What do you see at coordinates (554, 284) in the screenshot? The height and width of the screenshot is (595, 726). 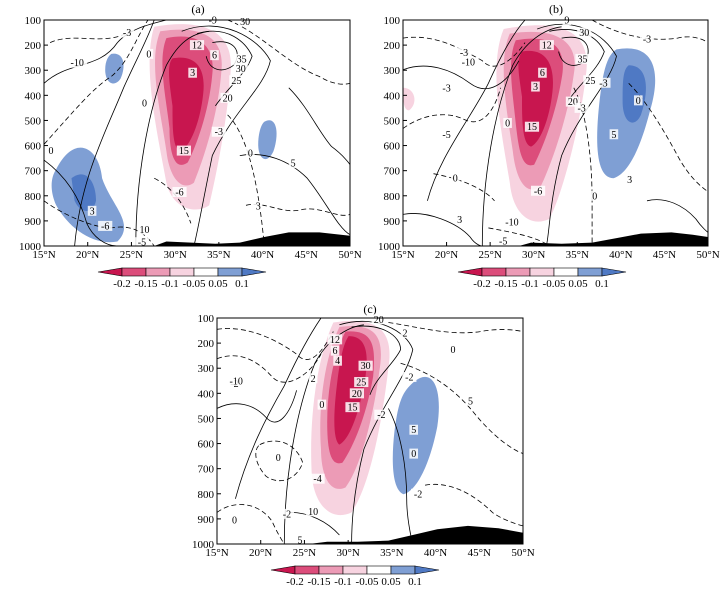 I see `colorbar-label: -0.05` at bounding box center [554, 284].